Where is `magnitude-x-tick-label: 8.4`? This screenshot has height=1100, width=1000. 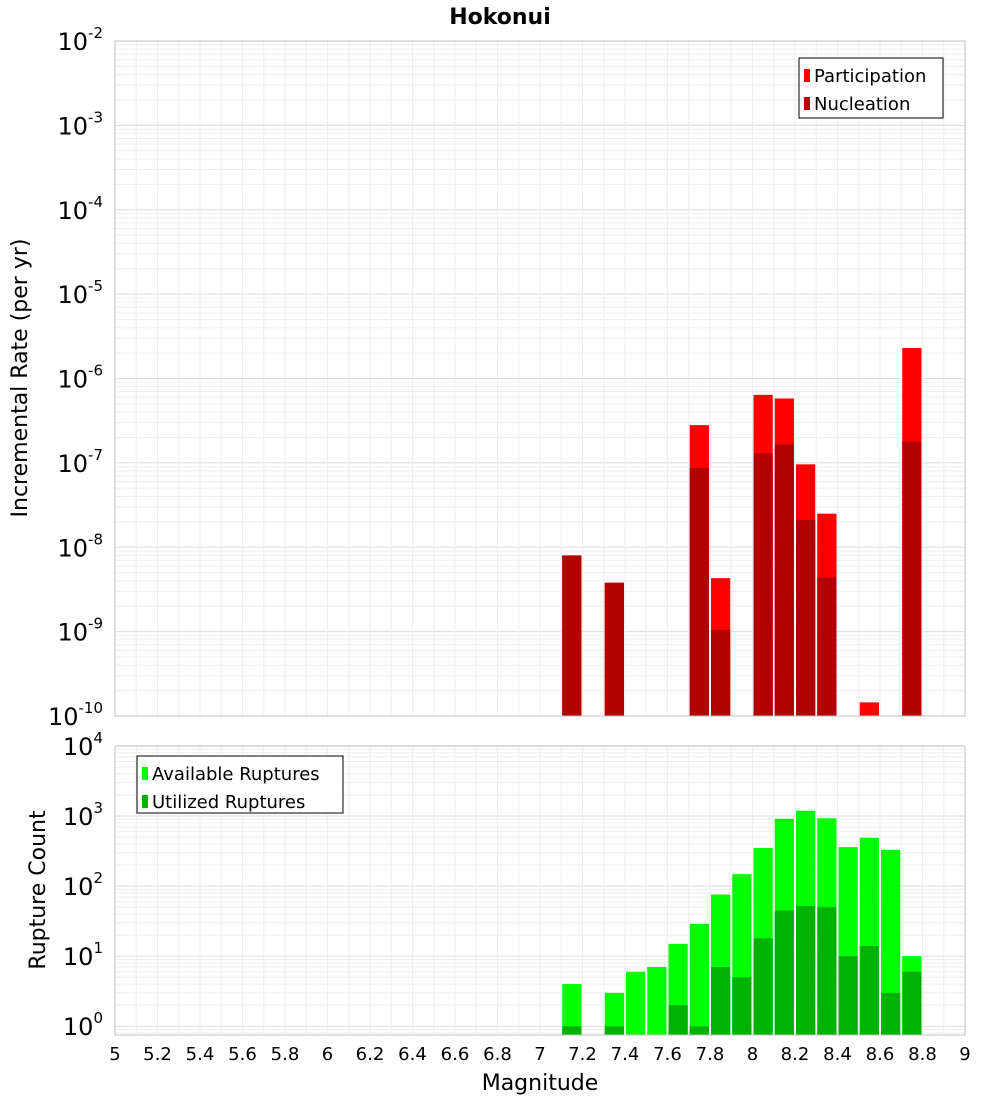
magnitude-x-tick-label: 8.4 is located at coordinates (837, 1054).